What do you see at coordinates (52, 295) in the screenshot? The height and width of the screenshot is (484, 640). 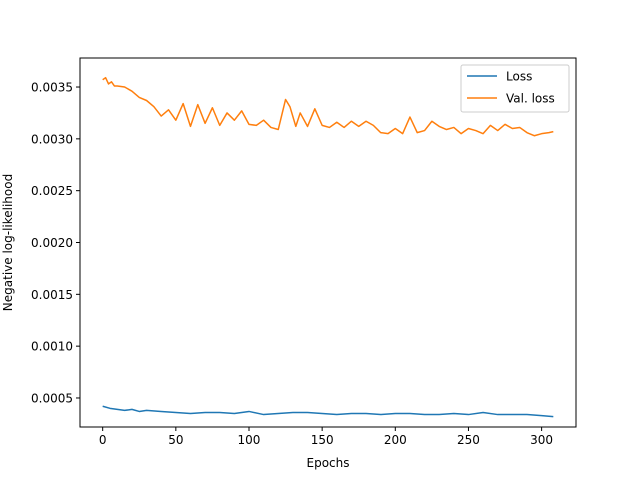 I see `y-tick-label: 0.0015` at bounding box center [52, 295].